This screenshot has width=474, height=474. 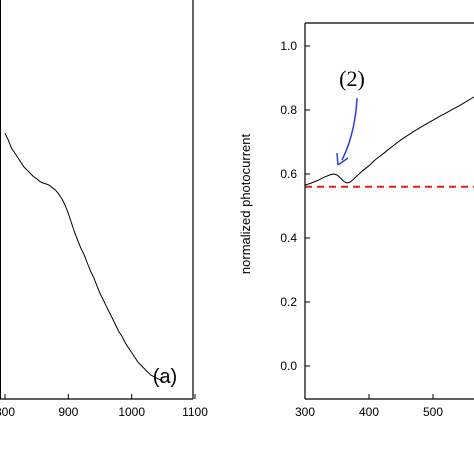 What do you see at coordinates (295, 206) in the screenshot?
I see `panel-b-y-ticks: 0.0 0.2 0.4 0.6 0.8 1.0` at bounding box center [295, 206].